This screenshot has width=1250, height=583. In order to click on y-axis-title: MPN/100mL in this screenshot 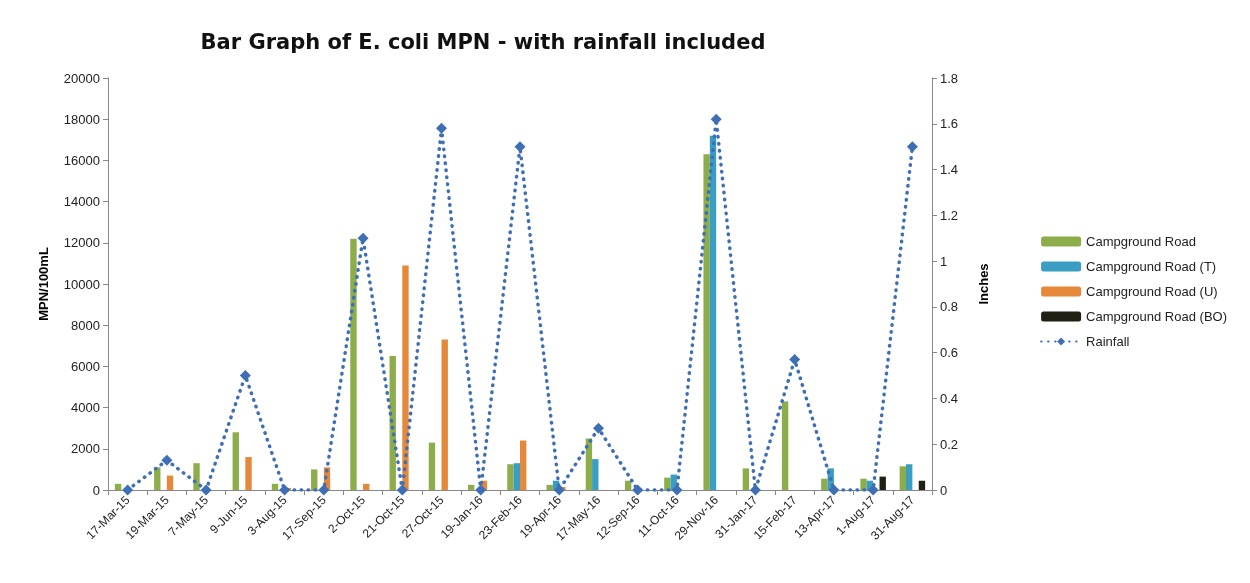, I will do `click(43, 284)`.